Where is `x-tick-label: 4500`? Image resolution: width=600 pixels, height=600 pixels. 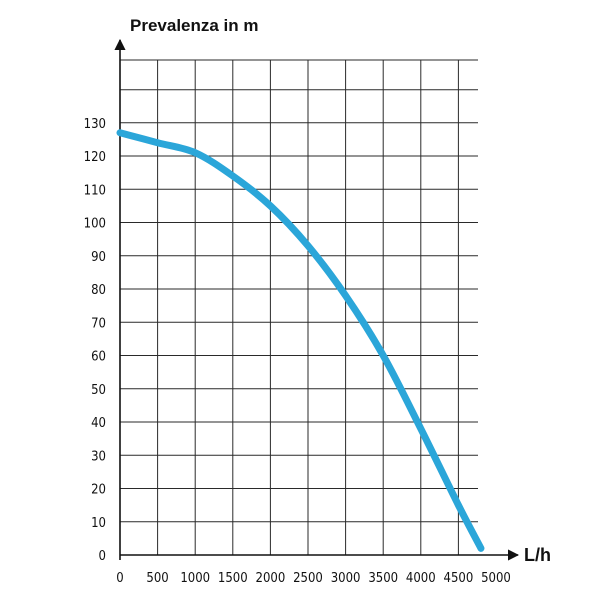
x-tick-label: 4500 is located at coordinates (459, 578).